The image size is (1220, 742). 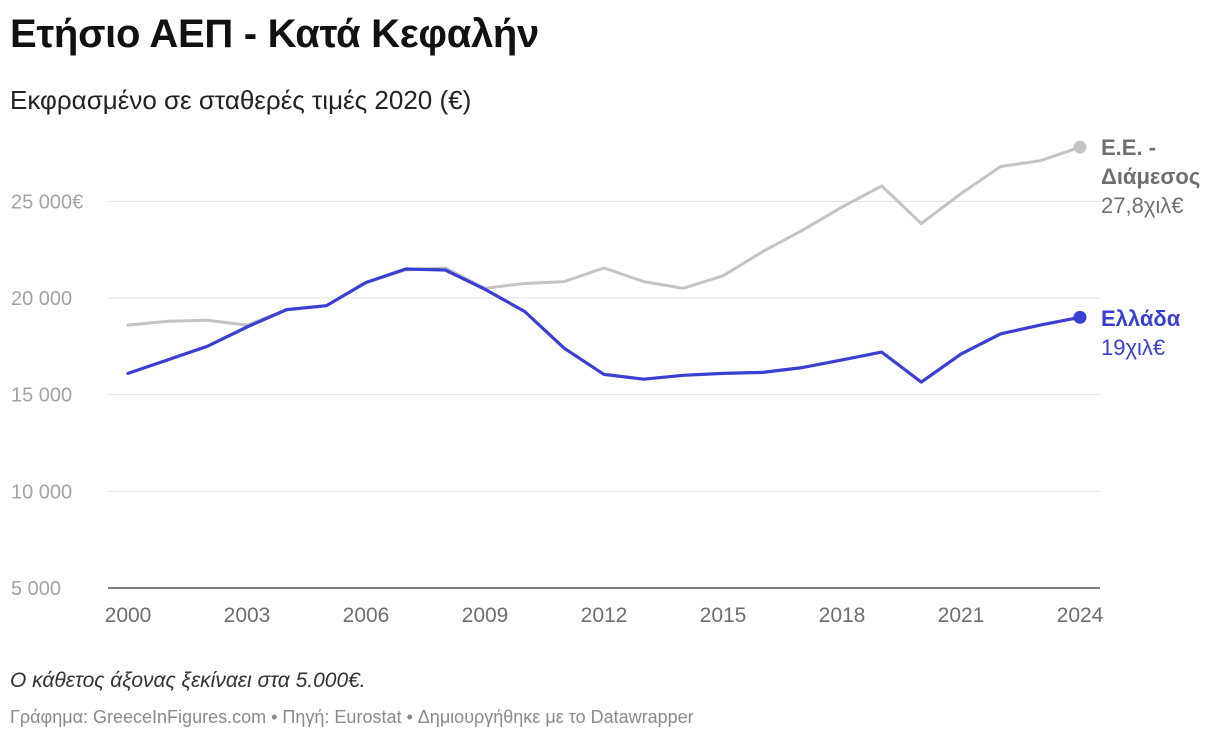 I want to click on footer-source: Πηγή: Eurostat, so click(x=342, y=717).